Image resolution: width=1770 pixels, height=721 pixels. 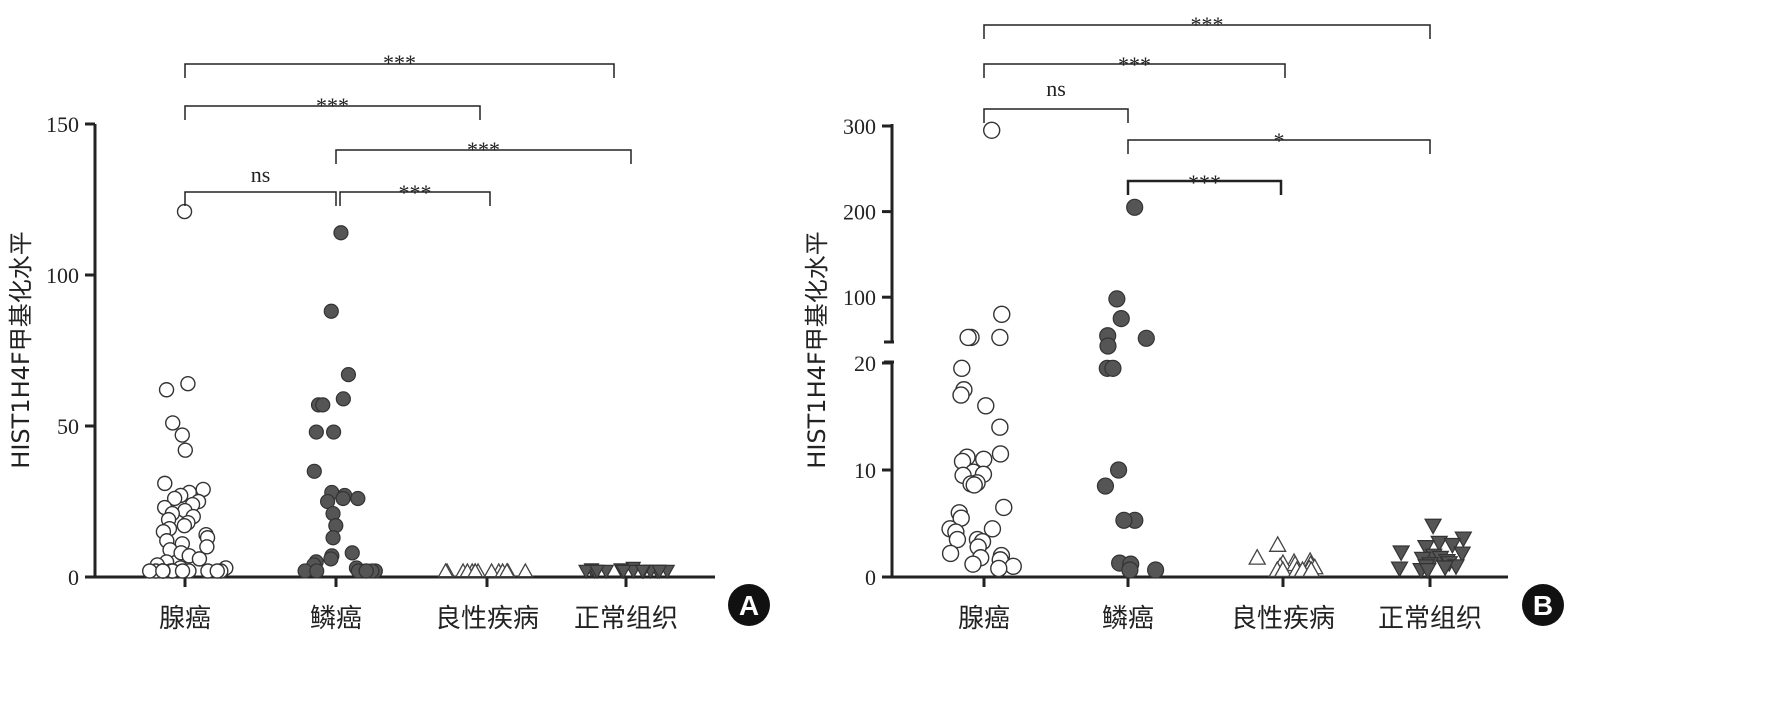 What do you see at coordinates (1430, 619) in the screenshot?
I see `x-tick-label: 正常组织` at bounding box center [1430, 619].